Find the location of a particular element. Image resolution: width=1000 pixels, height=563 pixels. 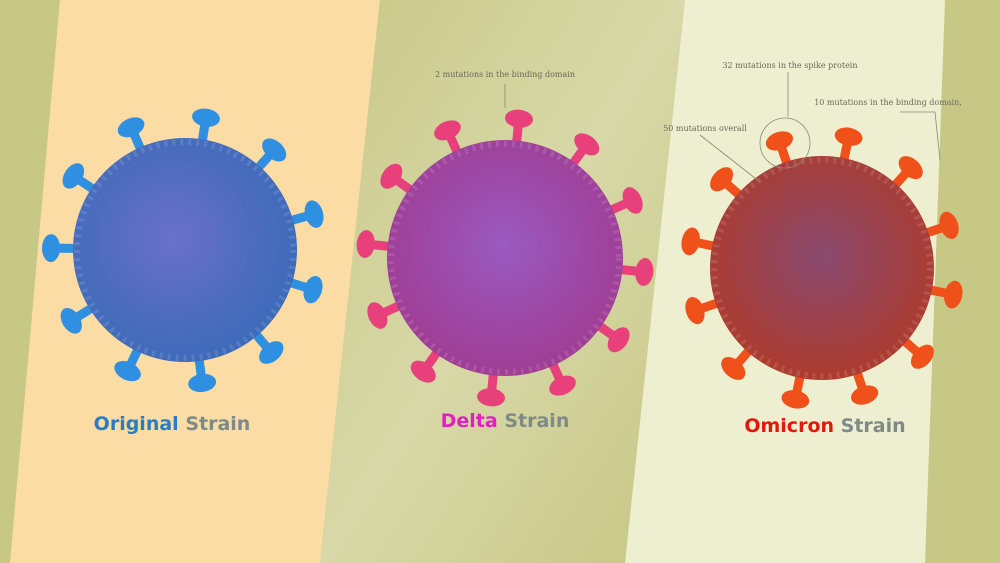

annotation: 32 mutations in the spike protein is located at coordinates (789, 65).